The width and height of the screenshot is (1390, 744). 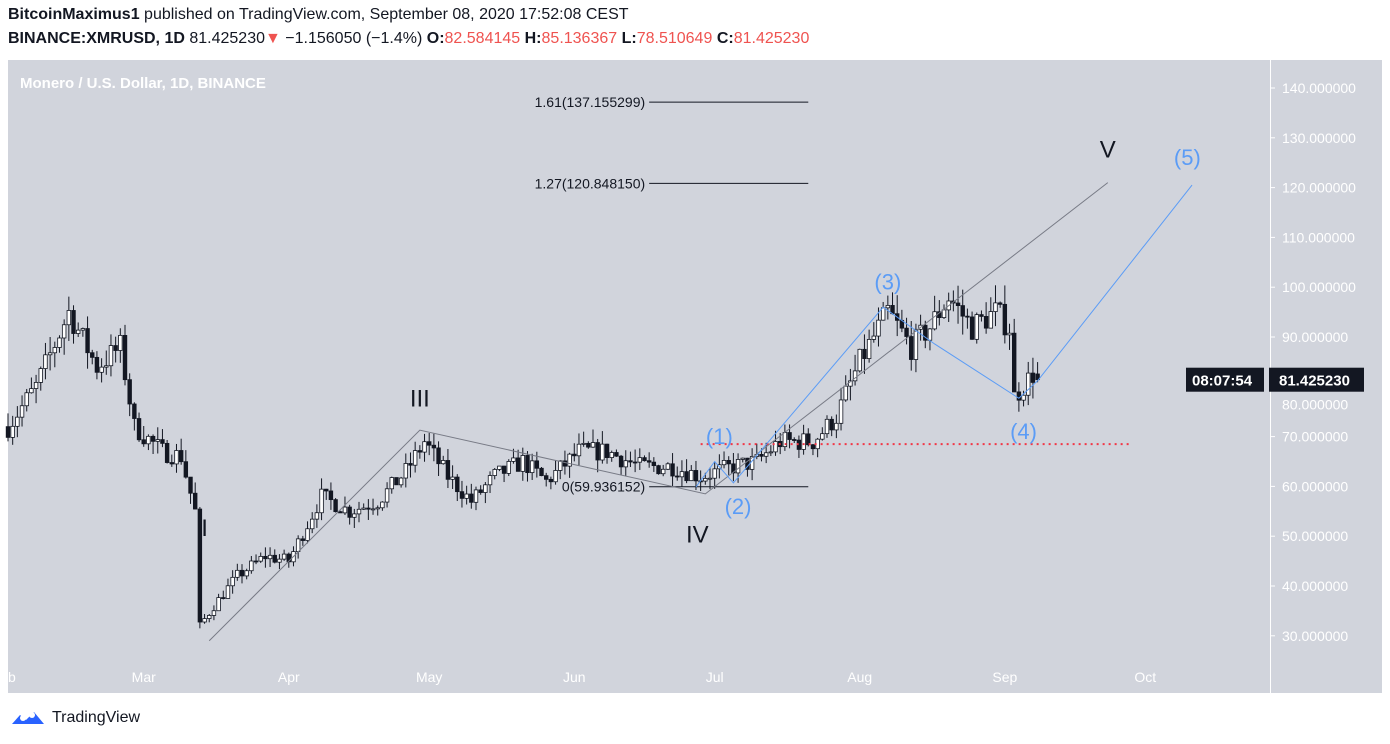 What do you see at coordinates (227, 38) in the screenshot?
I see `last-price: 81.425230` at bounding box center [227, 38].